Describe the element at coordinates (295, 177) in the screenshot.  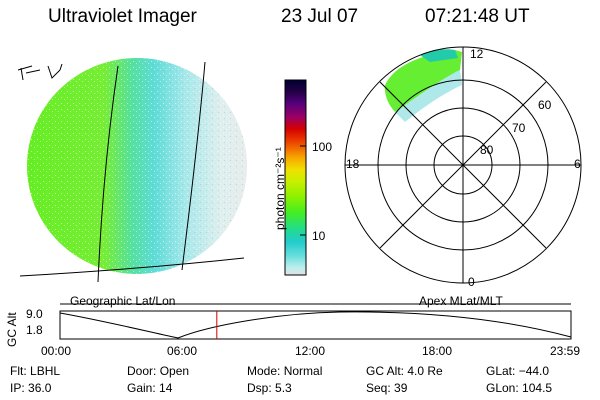
I see `colorbar` at that location.